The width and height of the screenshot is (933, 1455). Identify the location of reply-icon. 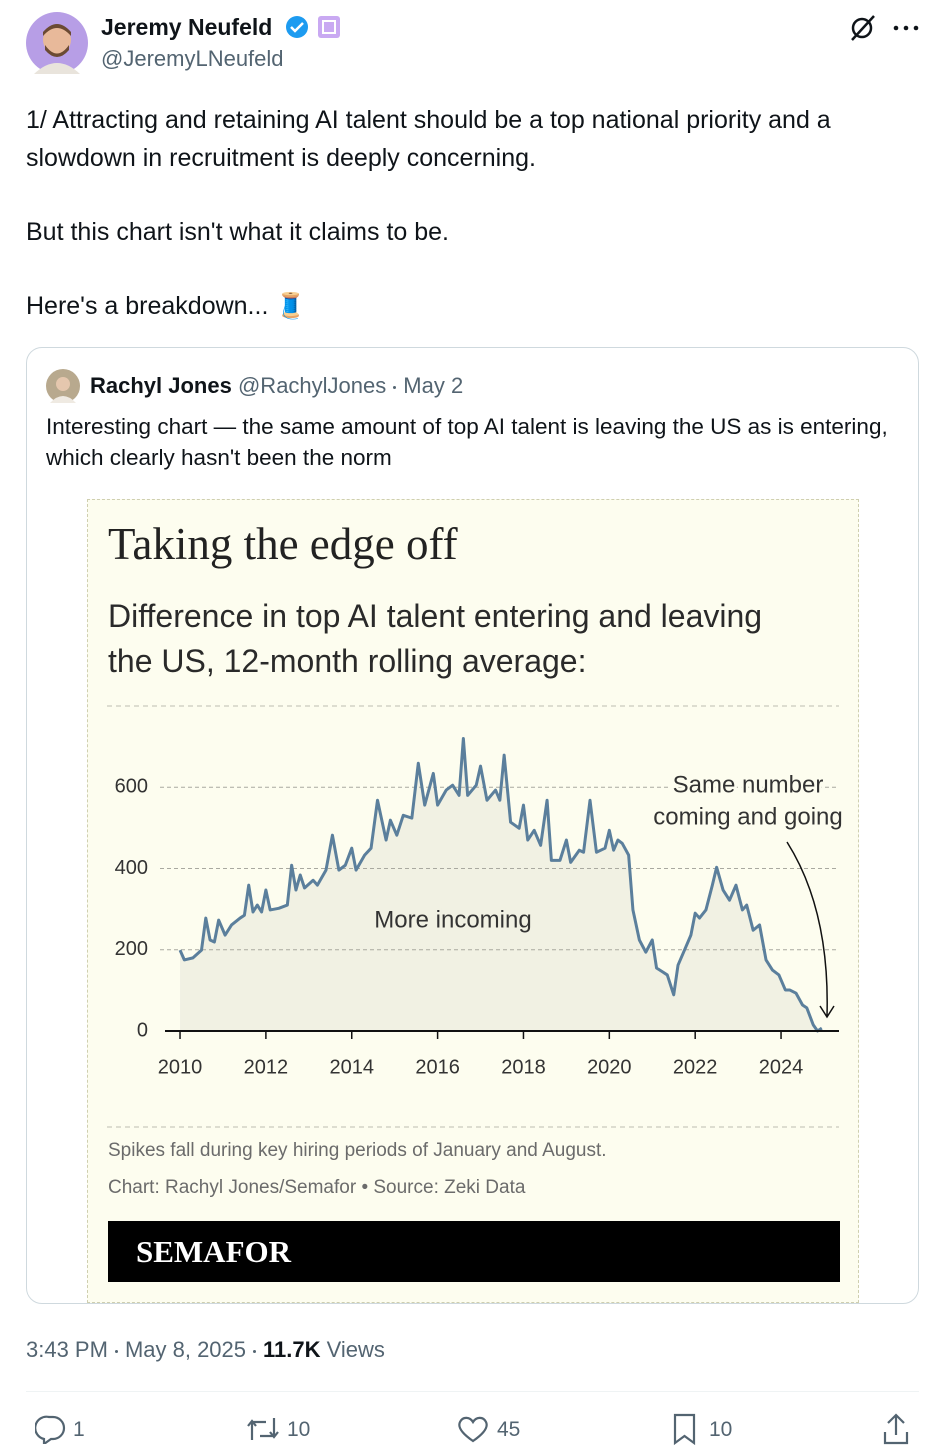
(51, 1429).